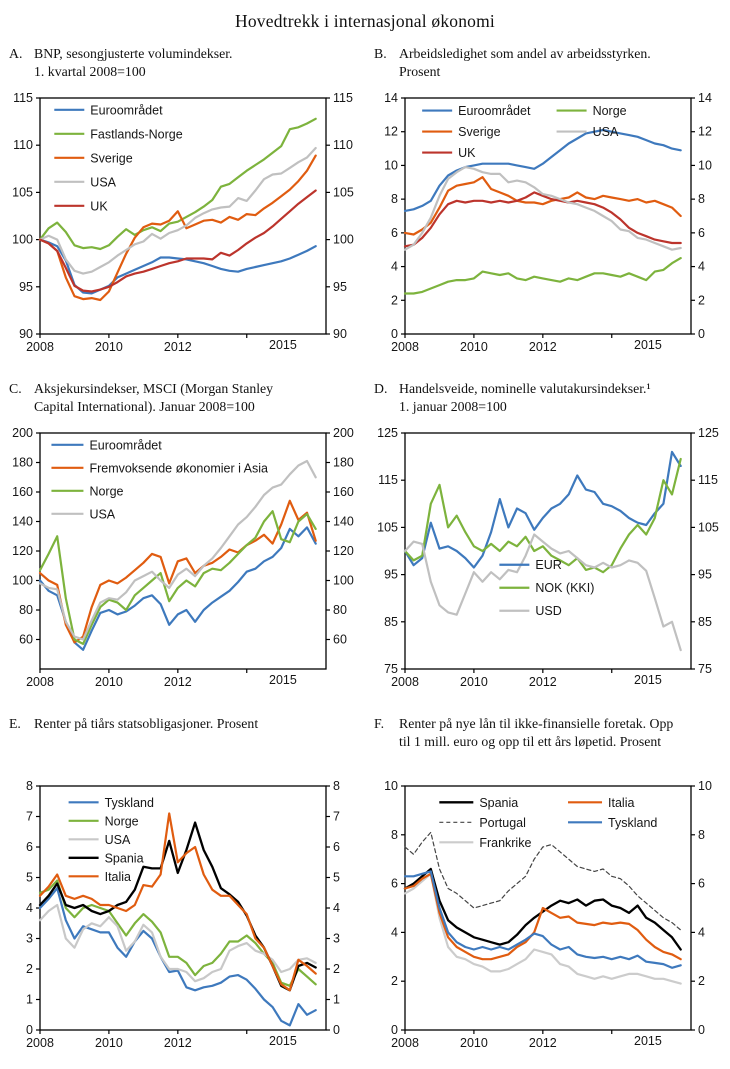 This screenshot has height=1069, width=730. Describe the element at coordinates (336, 878) in the screenshot. I see `svg-text: 5` at that location.